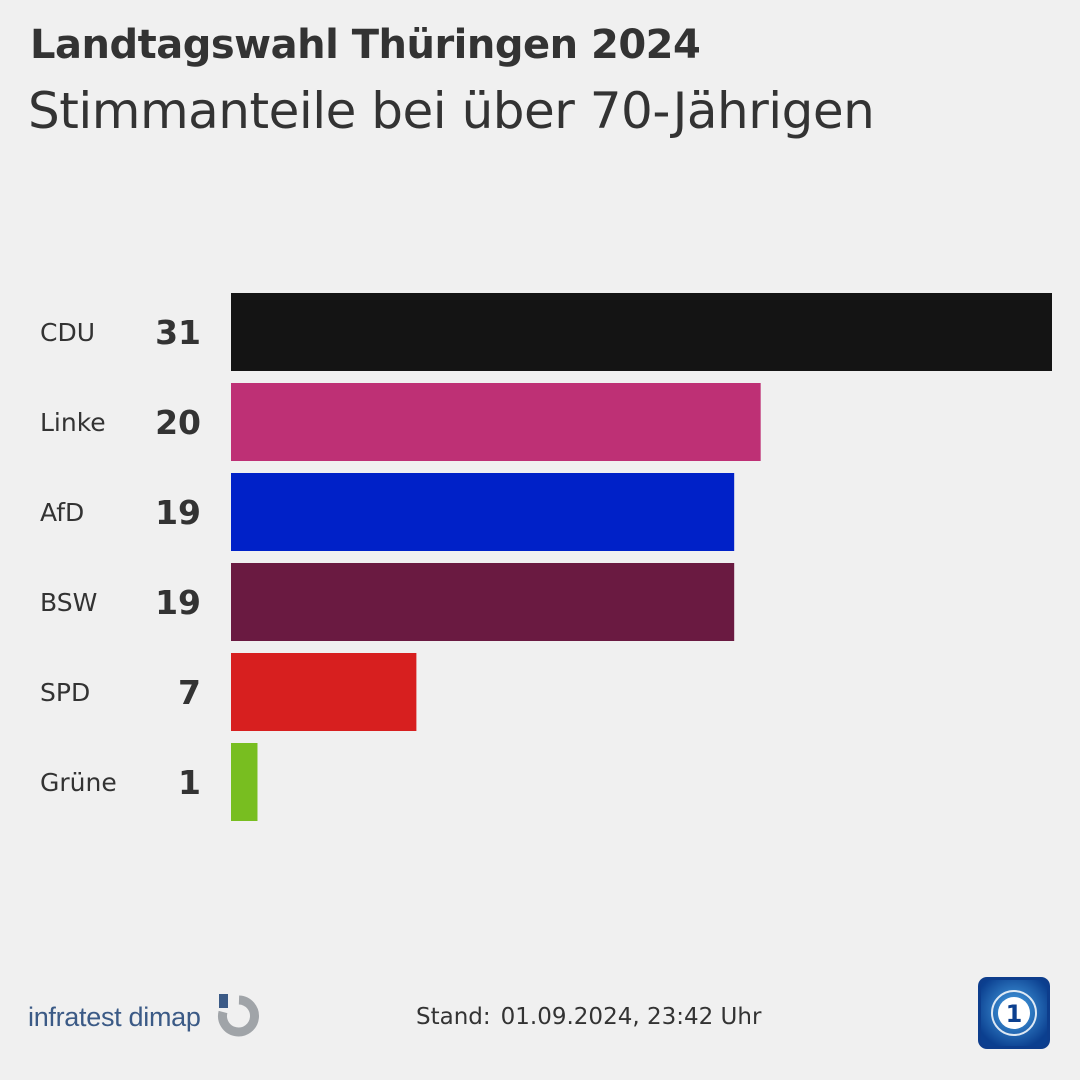 The height and width of the screenshot is (1080, 1080). Describe the element at coordinates (68, 602) in the screenshot. I see `category-label-bsw: BSW` at that location.